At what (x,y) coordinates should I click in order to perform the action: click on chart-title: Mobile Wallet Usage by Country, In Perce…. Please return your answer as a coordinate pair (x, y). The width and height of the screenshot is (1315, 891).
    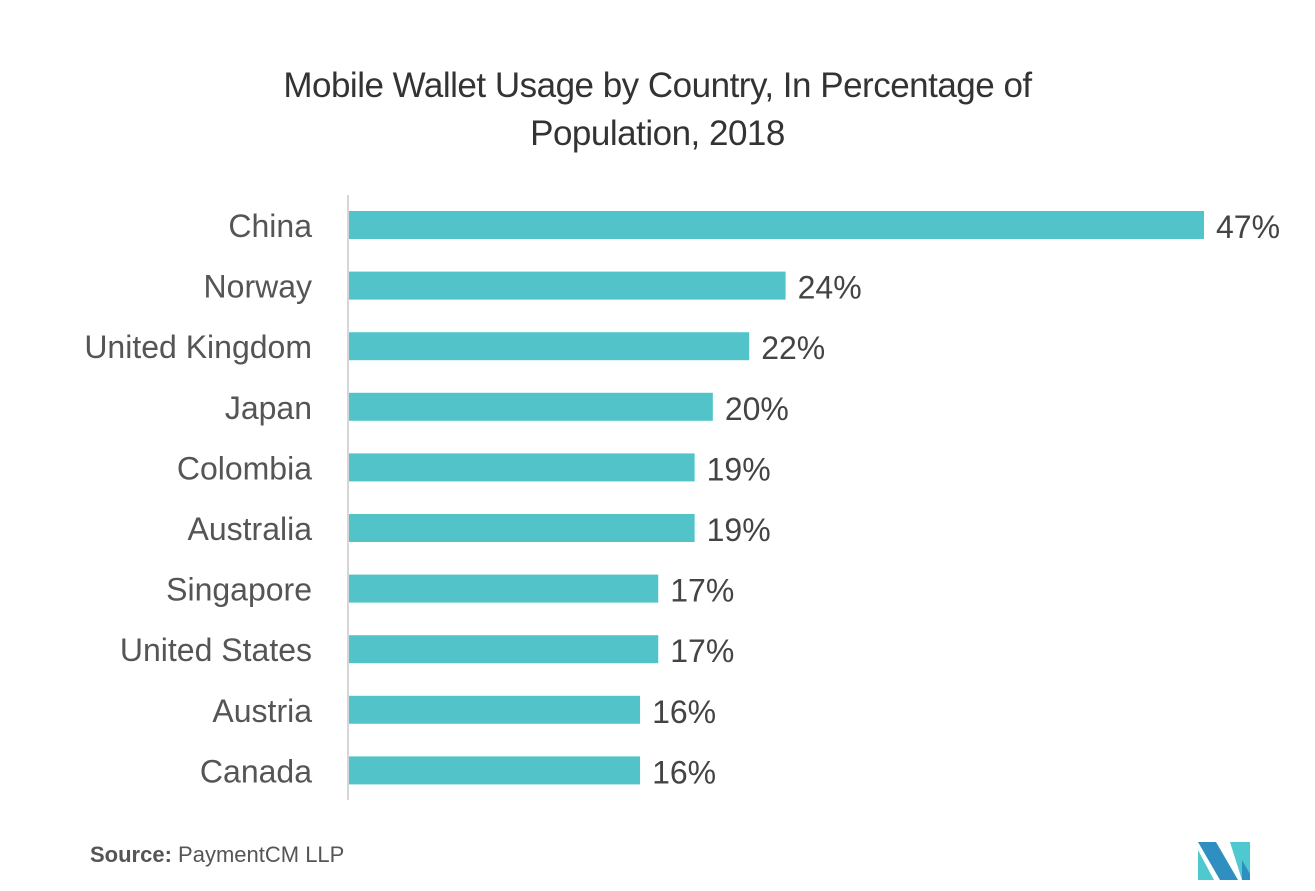
    Looking at the image, I should click on (657, 110).